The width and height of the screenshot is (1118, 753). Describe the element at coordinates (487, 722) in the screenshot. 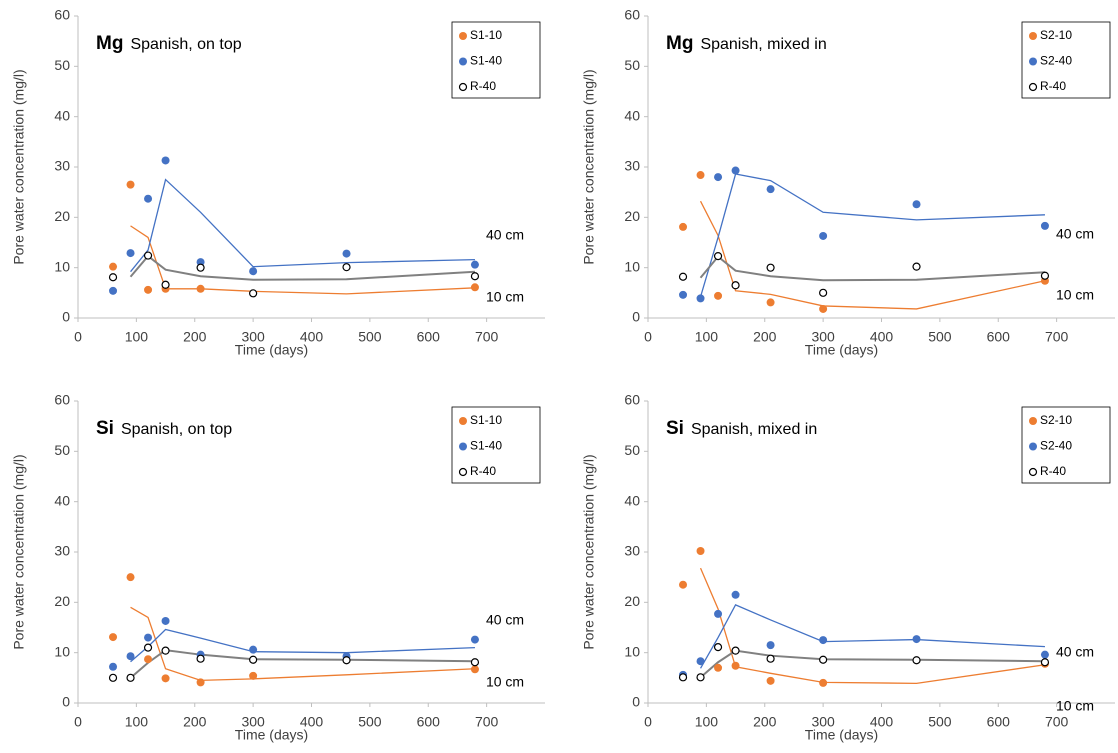

I see `x-tick-label: 700` at that location.